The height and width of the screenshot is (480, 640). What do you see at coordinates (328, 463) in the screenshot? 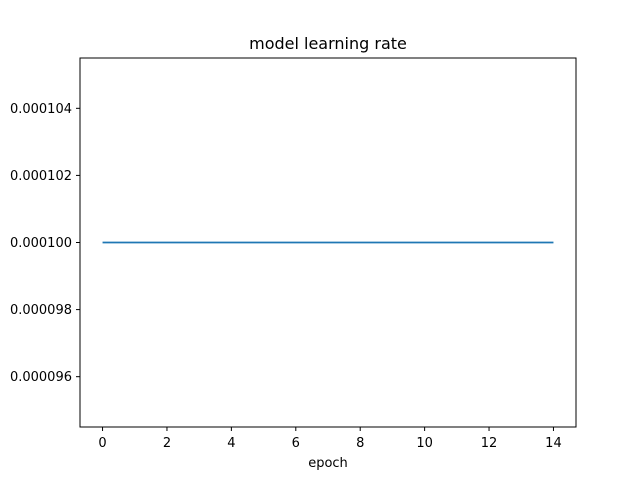
I see `x-axis-label: epoch` at bounding box center [328, 463].